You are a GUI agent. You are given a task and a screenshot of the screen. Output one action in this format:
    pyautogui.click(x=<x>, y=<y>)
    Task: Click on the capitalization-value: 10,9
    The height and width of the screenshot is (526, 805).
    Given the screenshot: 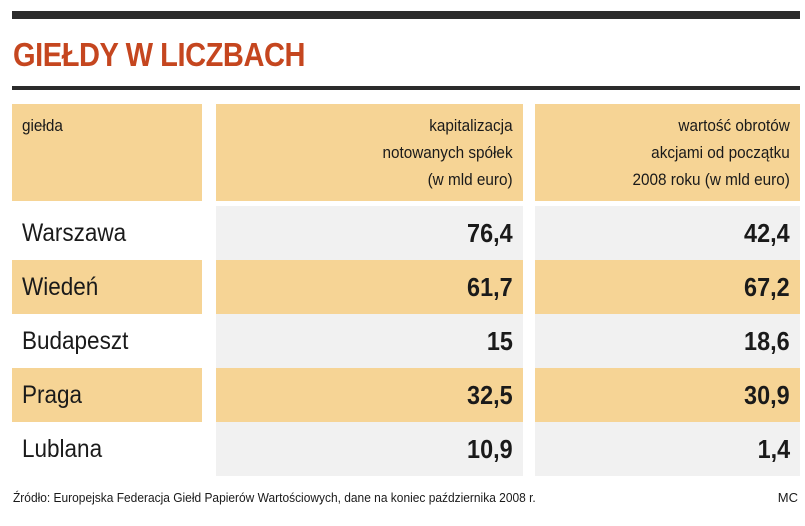 What is the action you would take?
    pyautogui.click(x=490, y=449)
    